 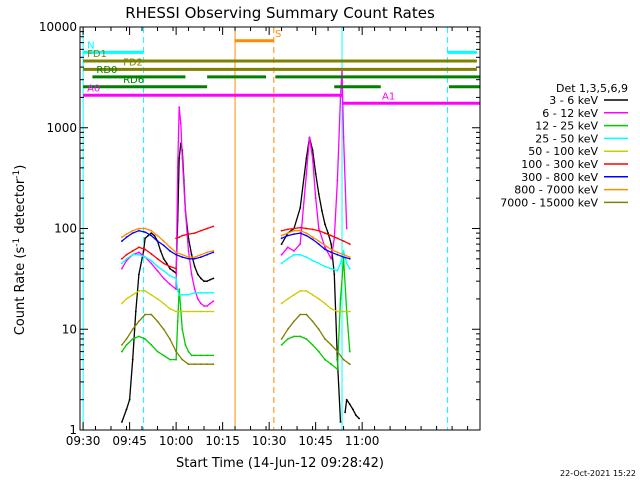 What do you see at coordinates (106, 70) in the screenshot?
I see `flag-label: RD0` at bounding box center [106, 70].